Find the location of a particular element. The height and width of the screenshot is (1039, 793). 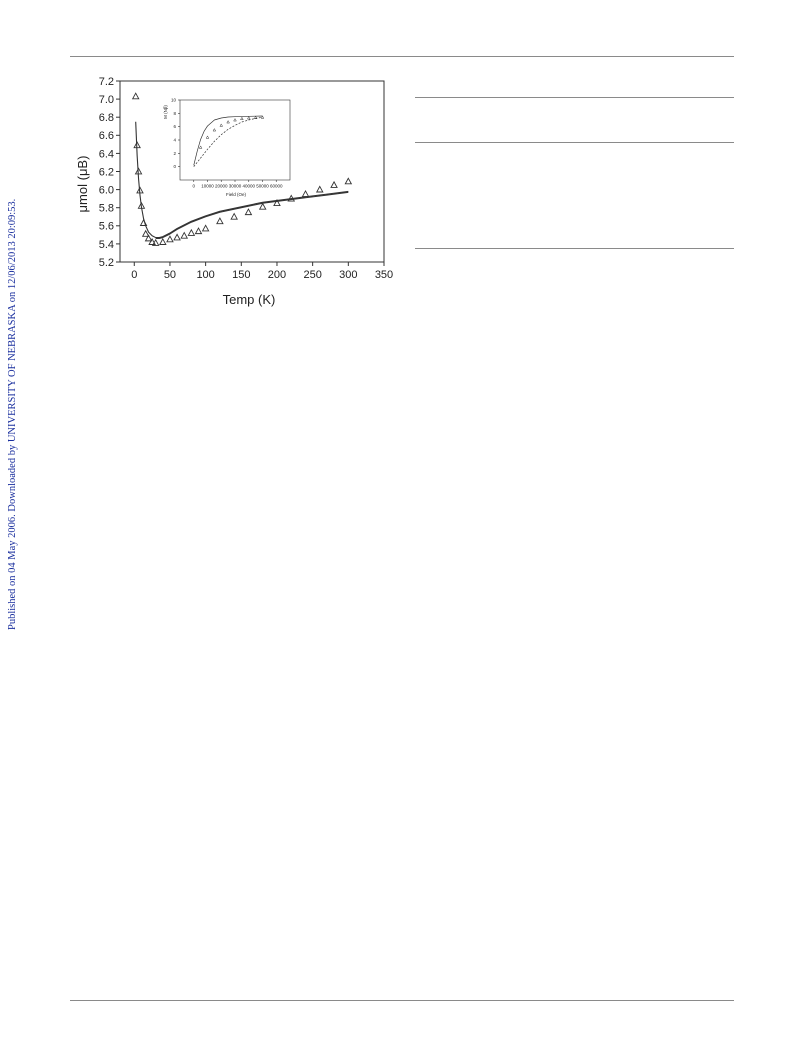

inset-y-axis-label: M (Nβ) is located at coordinates (165, 112).